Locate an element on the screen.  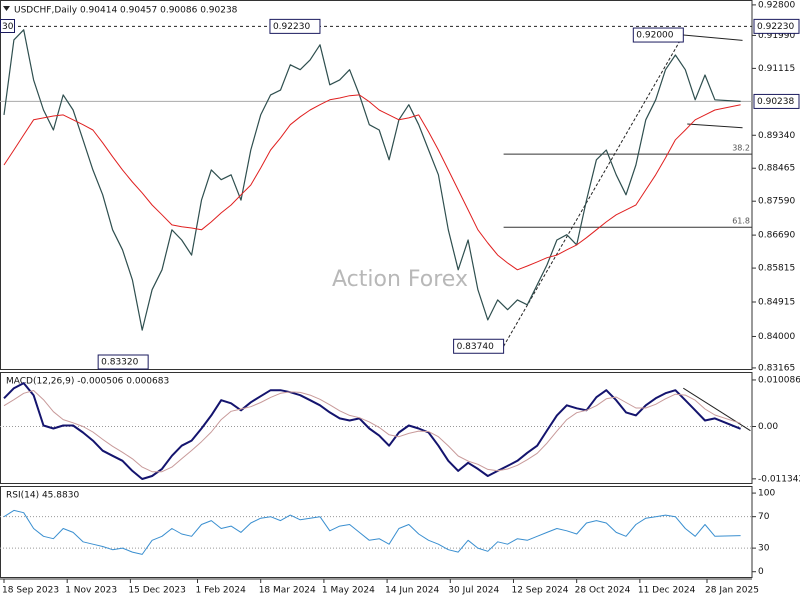
x-tick-label: 1 May 2024 is located at coordinates (348, 591).